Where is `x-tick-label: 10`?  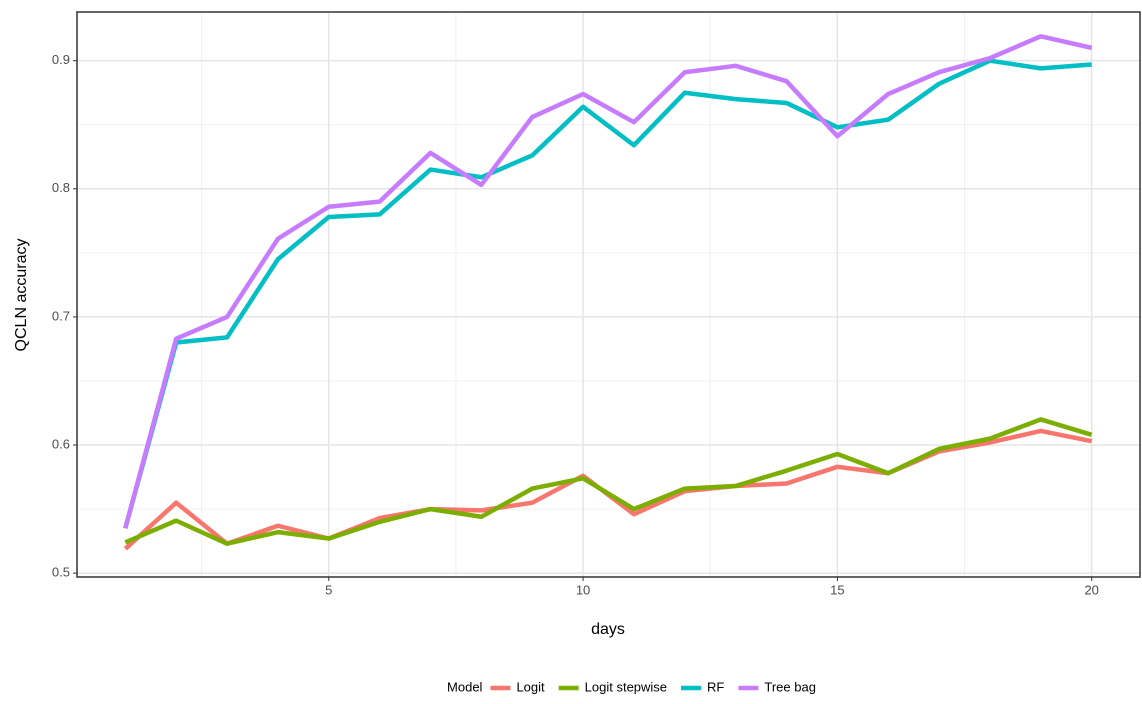
x-tick-label: 10 is located at coordinates (583, 589).